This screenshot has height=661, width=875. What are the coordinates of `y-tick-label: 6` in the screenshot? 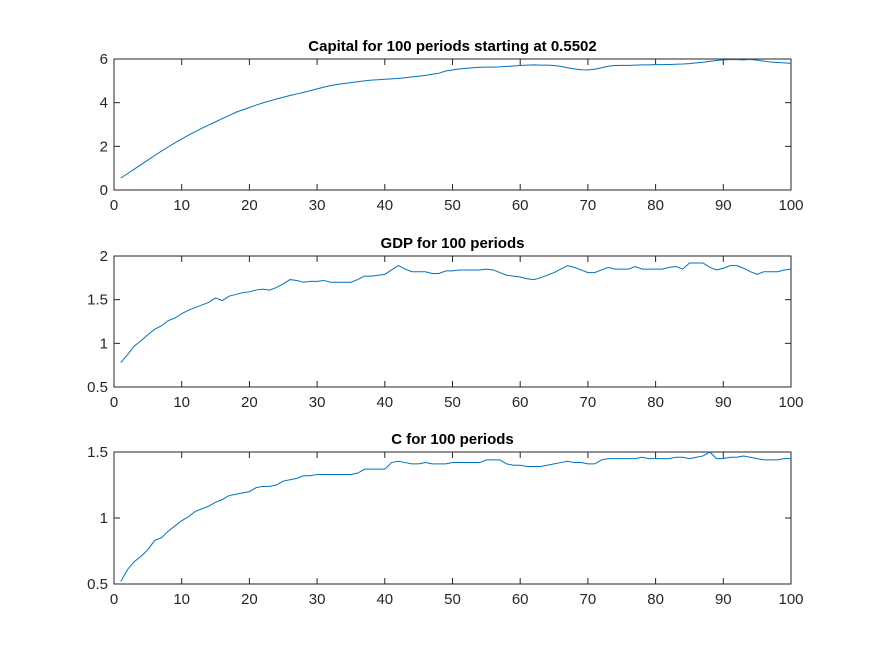 It's located at (104, 59).